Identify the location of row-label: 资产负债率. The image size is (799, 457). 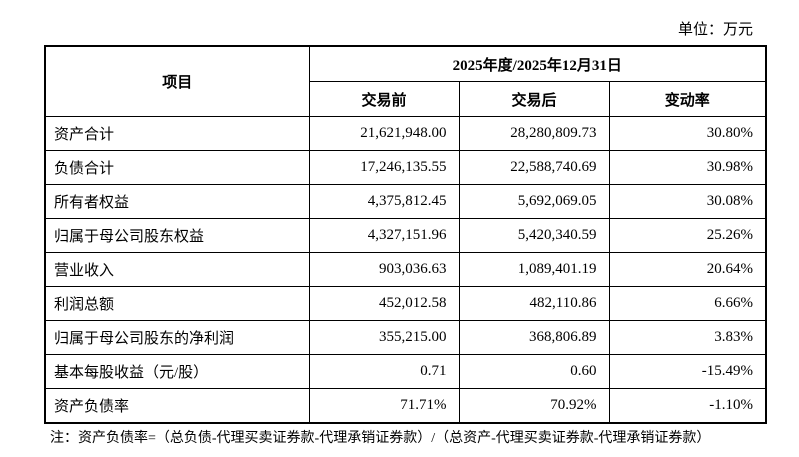
(177, 406).